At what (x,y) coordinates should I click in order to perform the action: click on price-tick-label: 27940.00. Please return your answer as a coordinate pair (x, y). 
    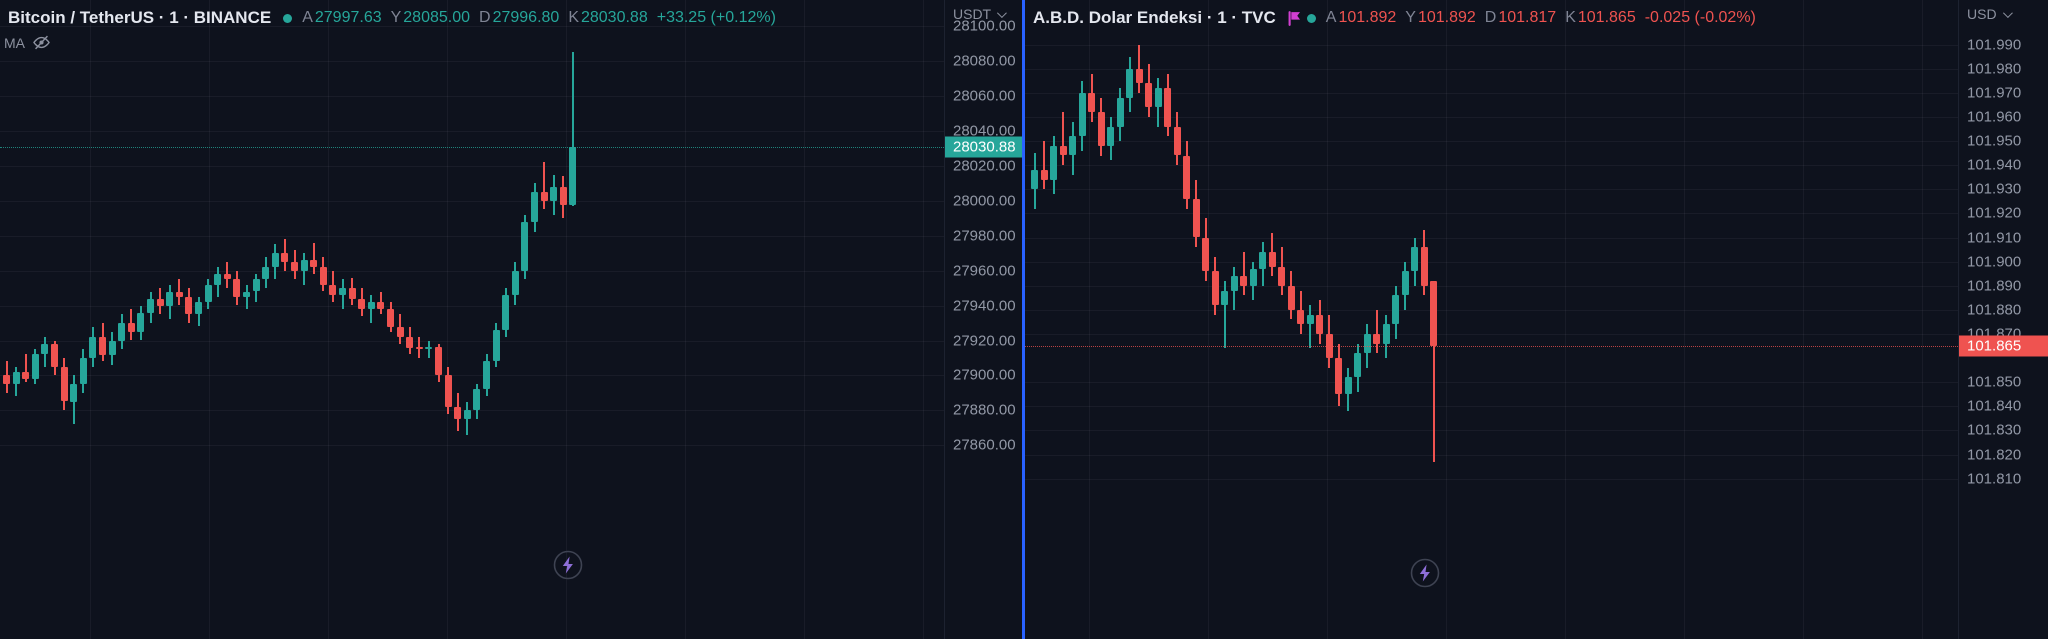
    Looking at the image, I should click on (984, 305).